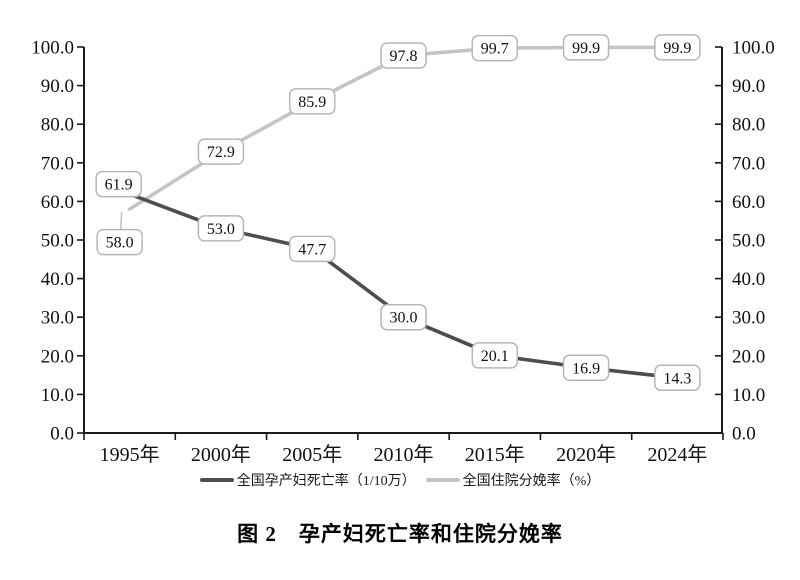 This screenshot has height=580, width=800. Describe the element at coordinates (57, 163) in the screenshot. I see `y-axis-label-left: 70.0` at that location.